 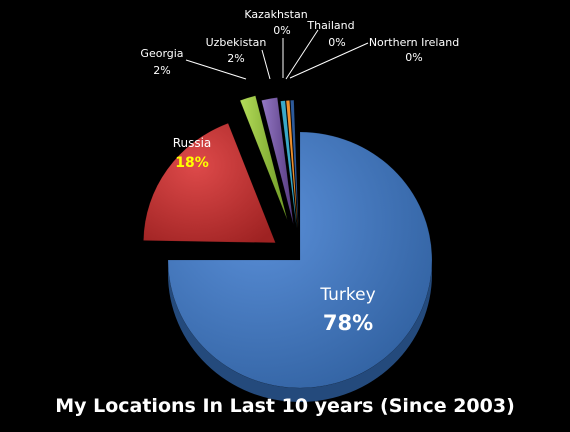 I want to click on pie-slice-thailand, so click(x=291, y=164).